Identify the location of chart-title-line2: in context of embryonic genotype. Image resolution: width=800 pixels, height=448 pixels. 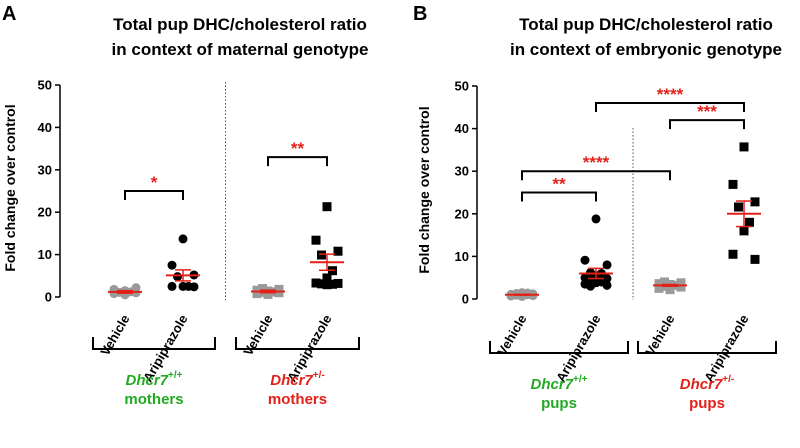
(646, 49).